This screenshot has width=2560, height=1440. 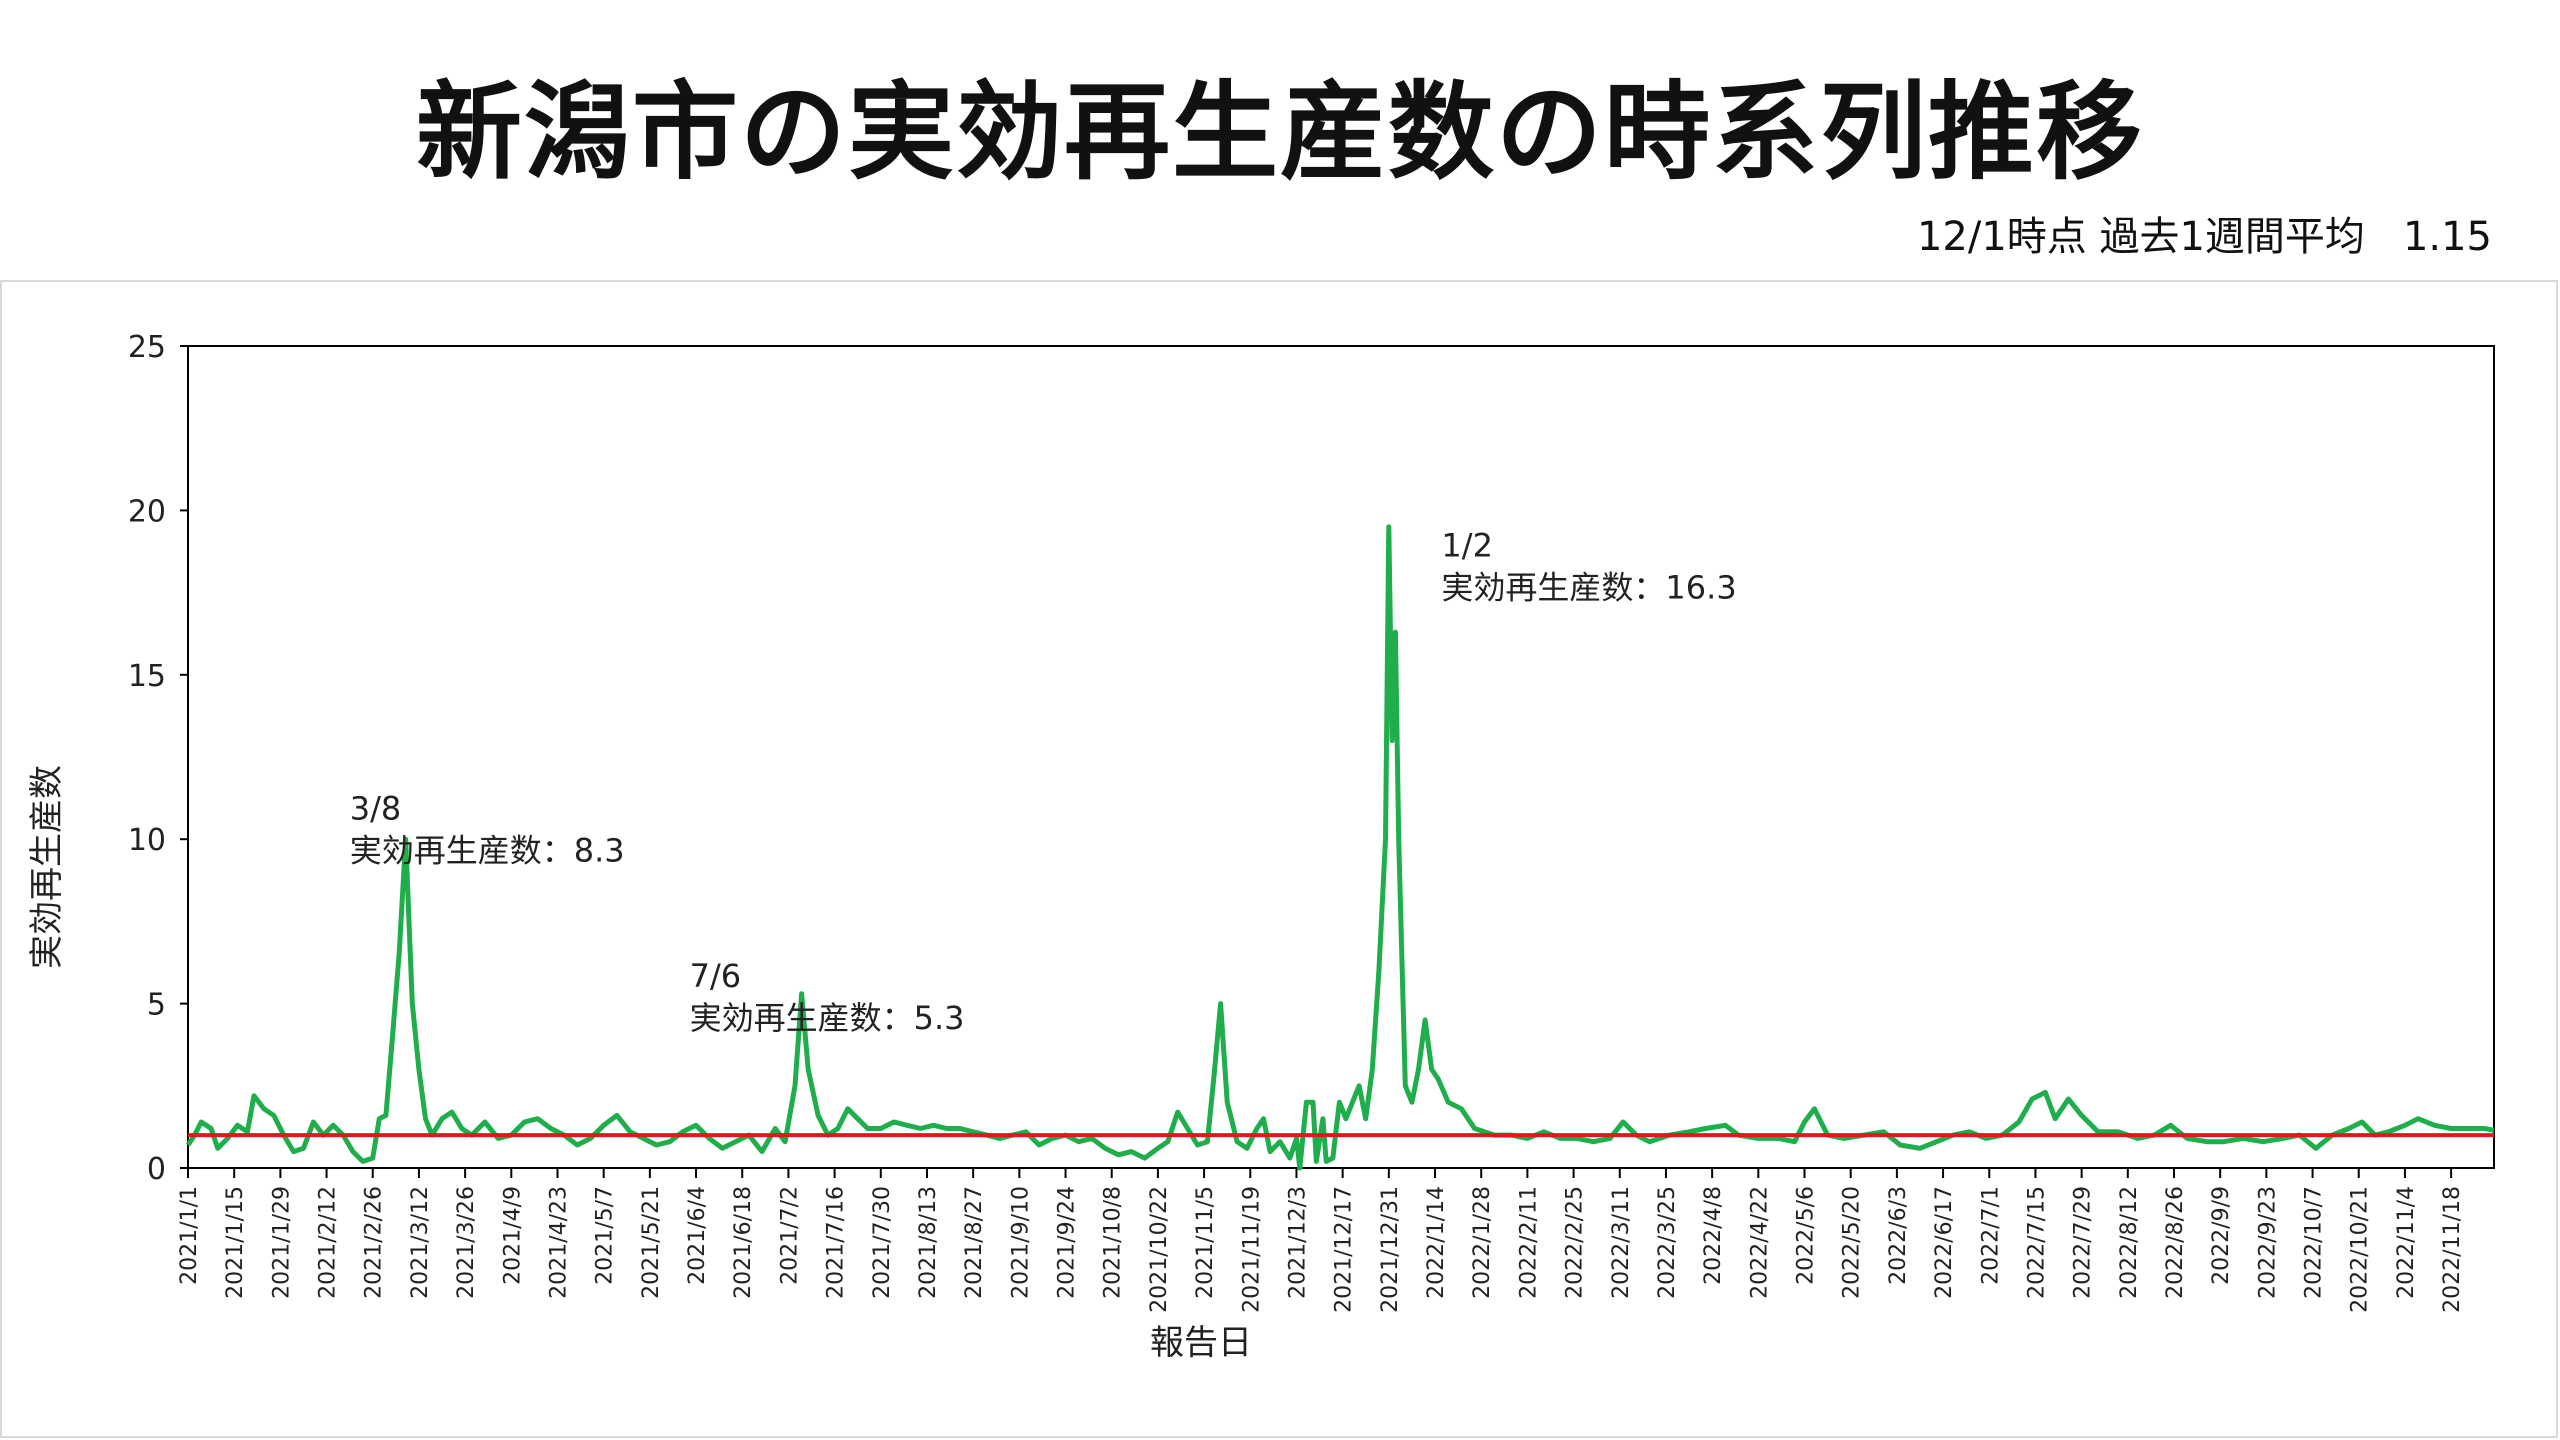 What do you see at coordinates (1806, 1235) in the screenshot?
I see `x-tick-label: 2022/5/6` at bounding box center [1806, 1235].